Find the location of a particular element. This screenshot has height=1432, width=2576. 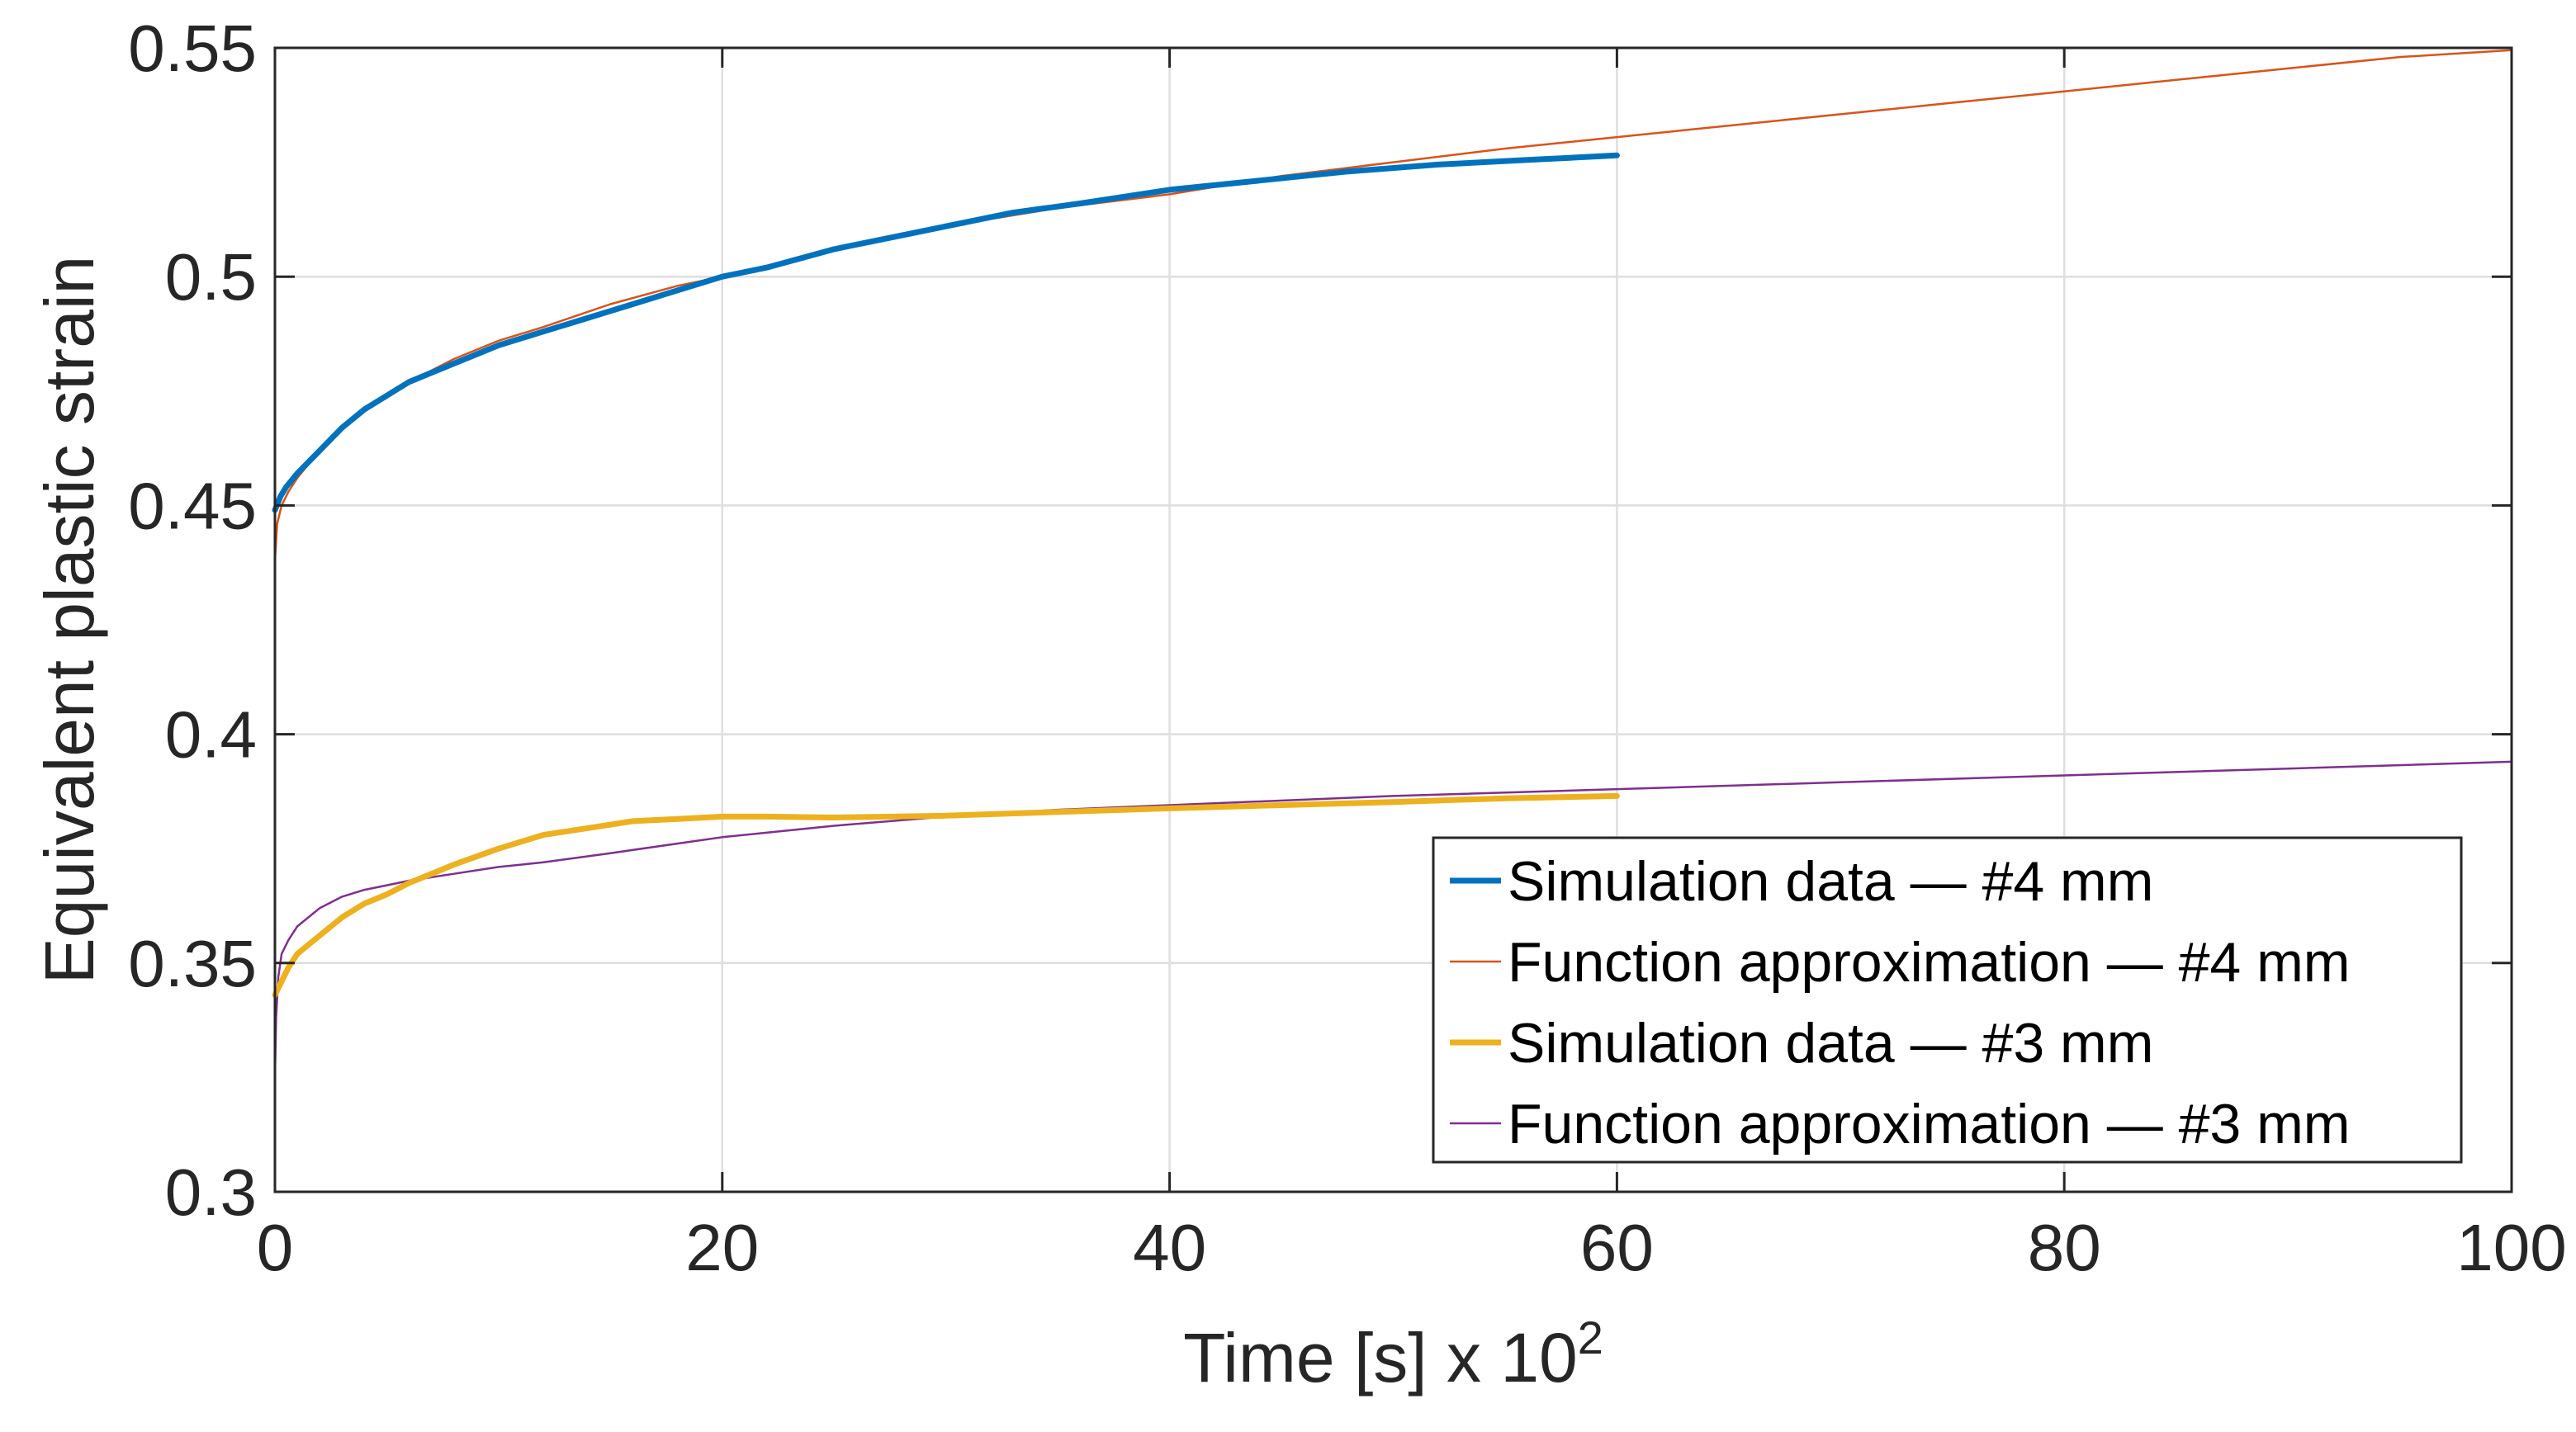

x-axis-title-main: Time [s] x 10 is located at coordinates (1380, 1358).